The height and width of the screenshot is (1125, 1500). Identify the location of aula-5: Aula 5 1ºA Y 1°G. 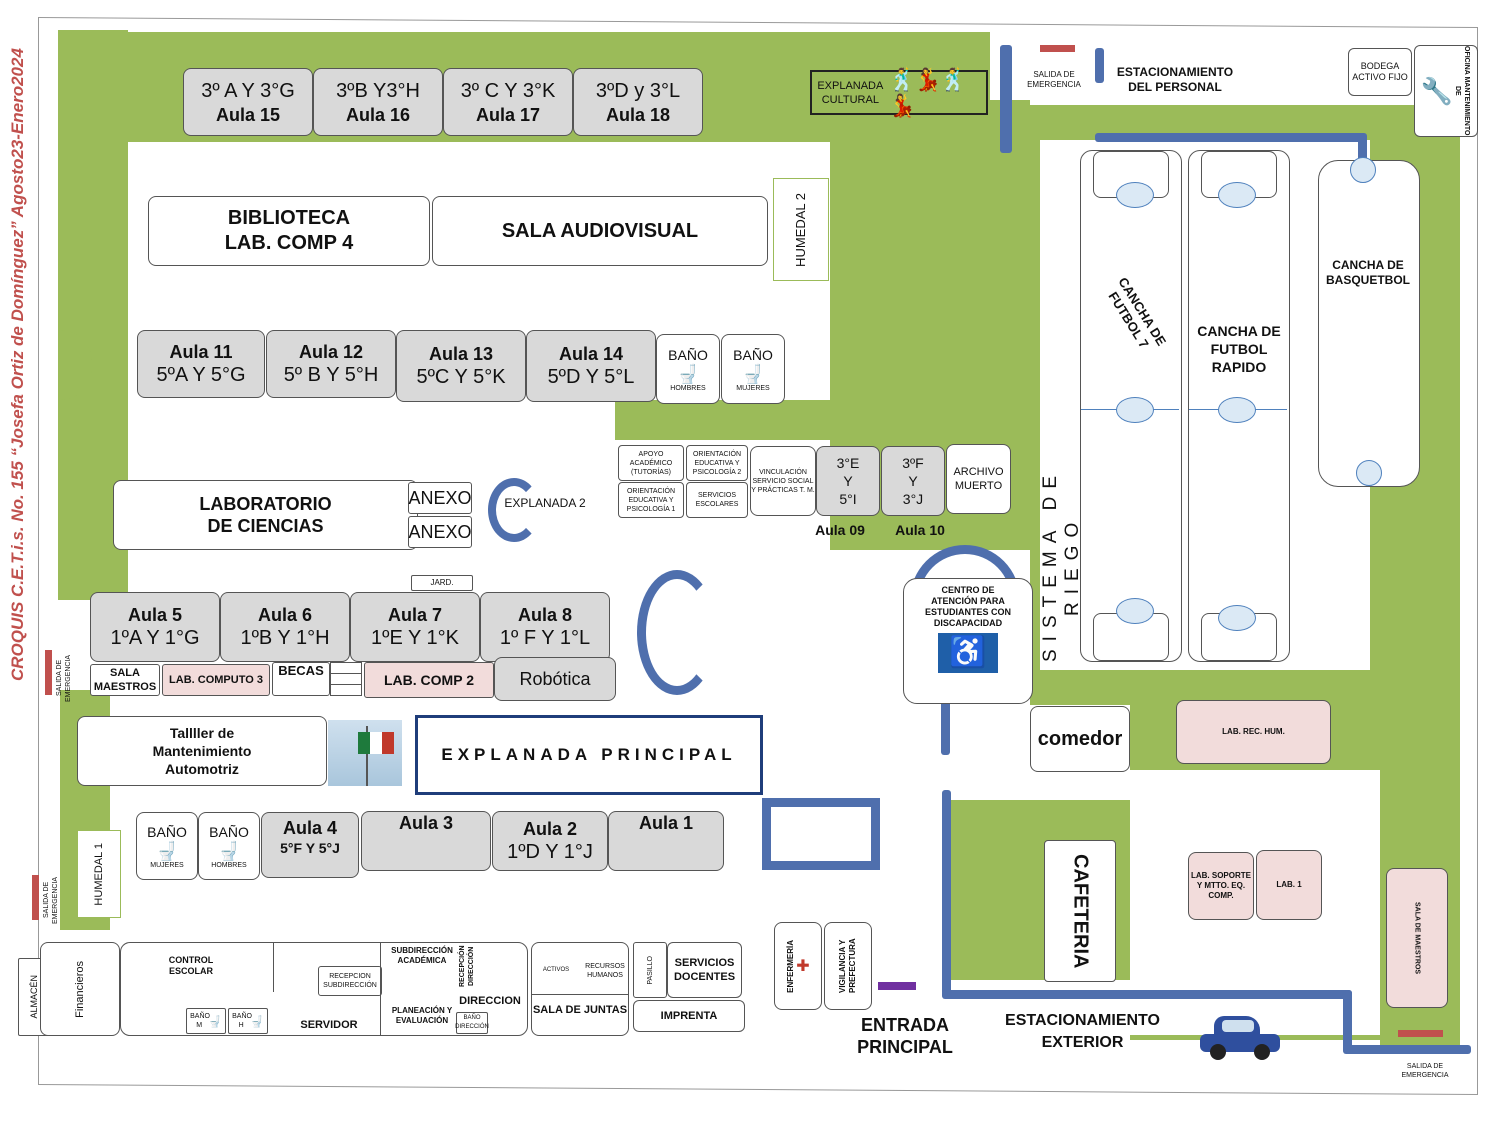
(155, 627).